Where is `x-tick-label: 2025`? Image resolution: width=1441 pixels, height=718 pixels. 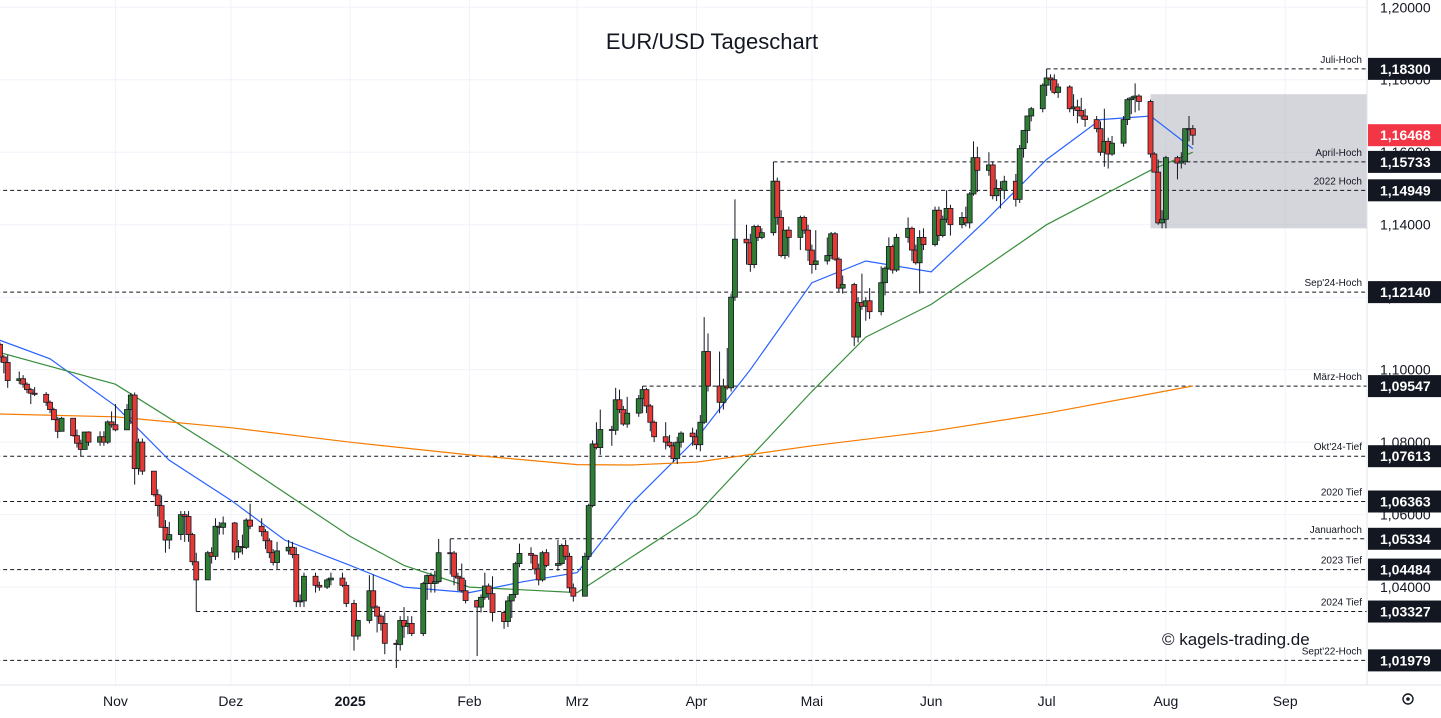
x-tick-label: 2025 is located at coordinates (350, 701).